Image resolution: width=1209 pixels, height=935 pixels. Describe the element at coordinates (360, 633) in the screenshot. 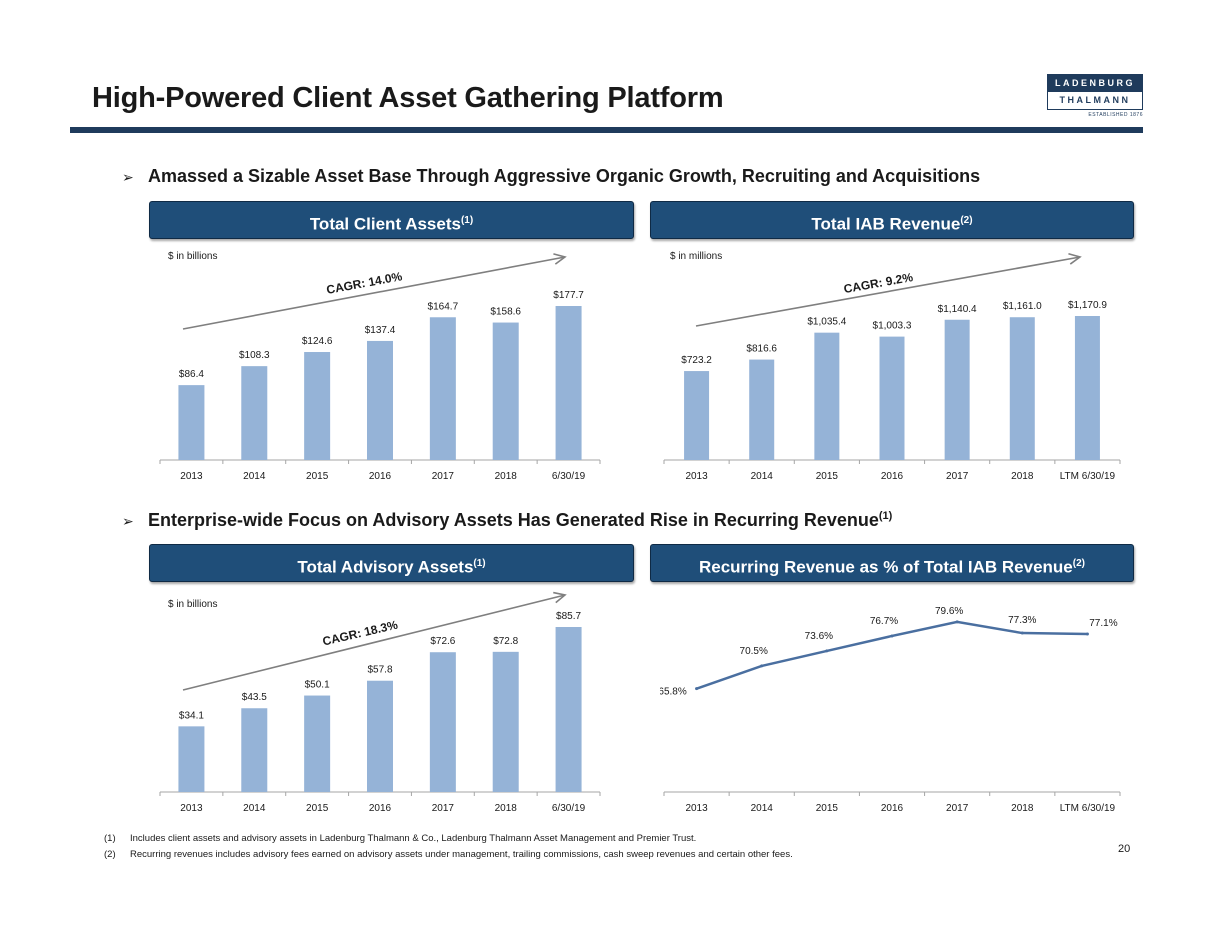

I see `cagr-label: CAGR: 18.3%` at that location.